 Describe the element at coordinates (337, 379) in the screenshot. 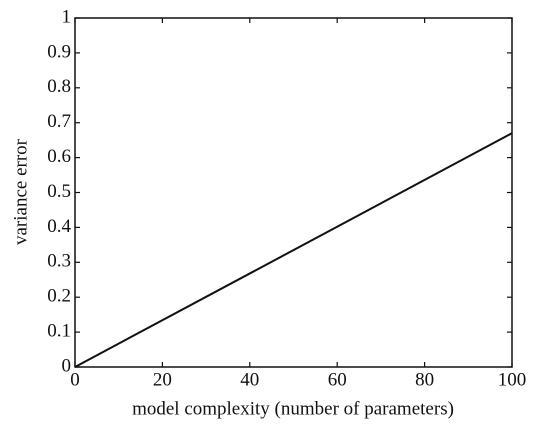

I see `x-tick-label: 60` at that location.